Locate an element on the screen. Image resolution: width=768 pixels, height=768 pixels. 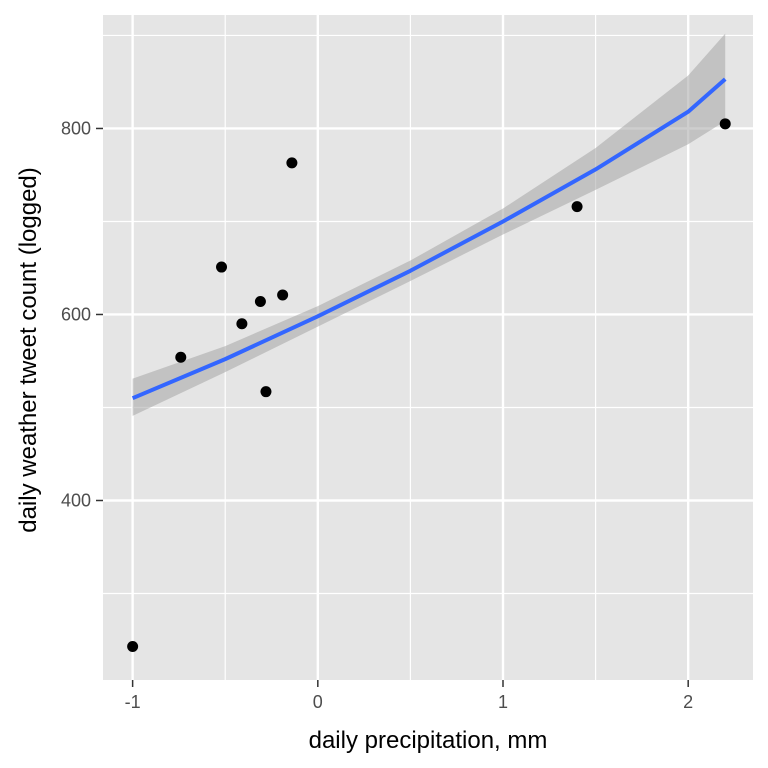
x-tick-label: 0 is located at coordinates (318, 702).